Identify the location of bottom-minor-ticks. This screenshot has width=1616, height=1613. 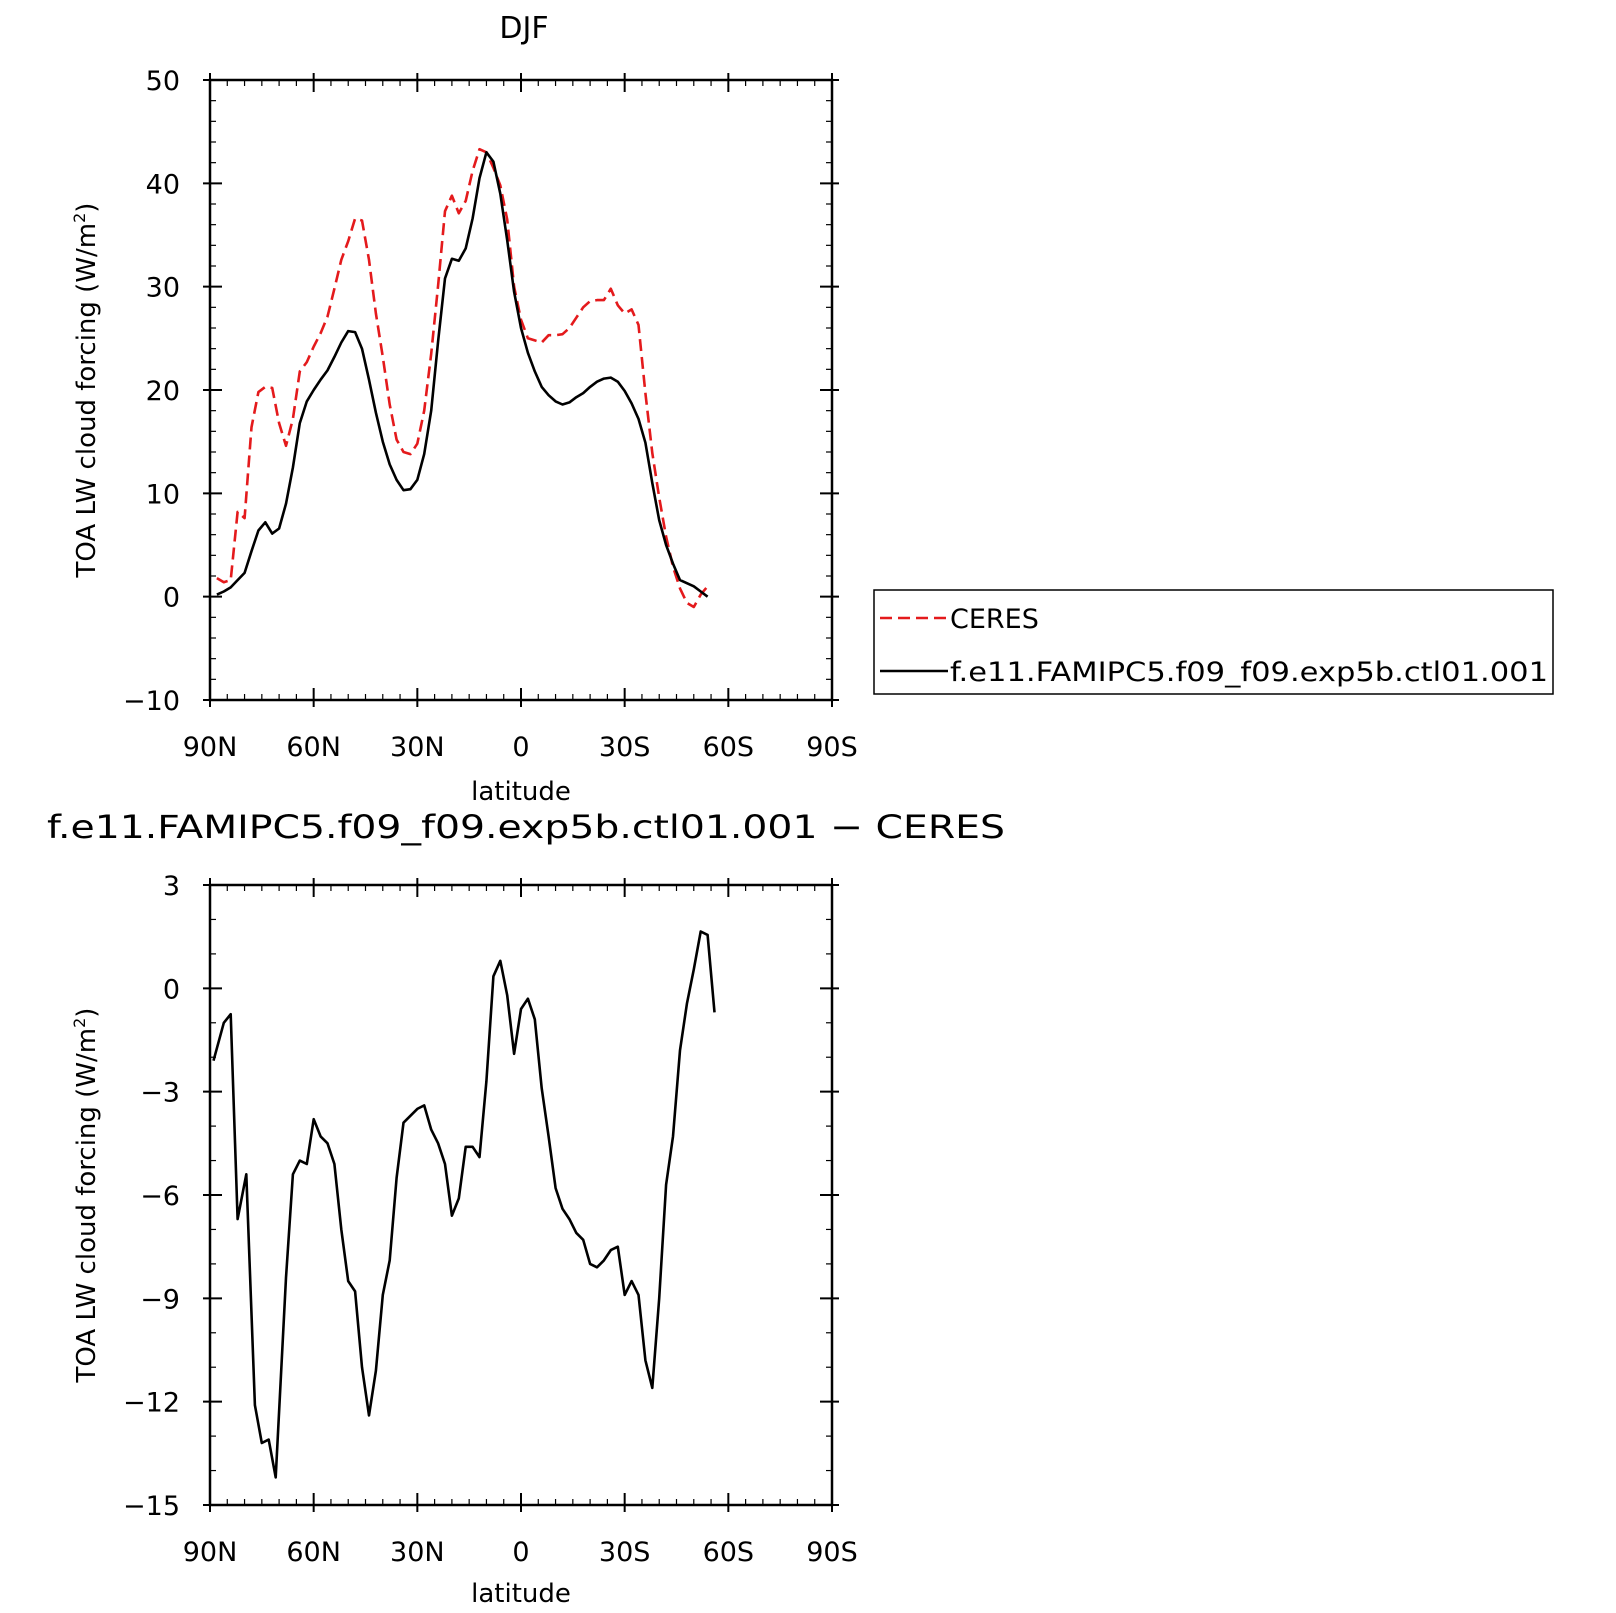
(521, 1195).